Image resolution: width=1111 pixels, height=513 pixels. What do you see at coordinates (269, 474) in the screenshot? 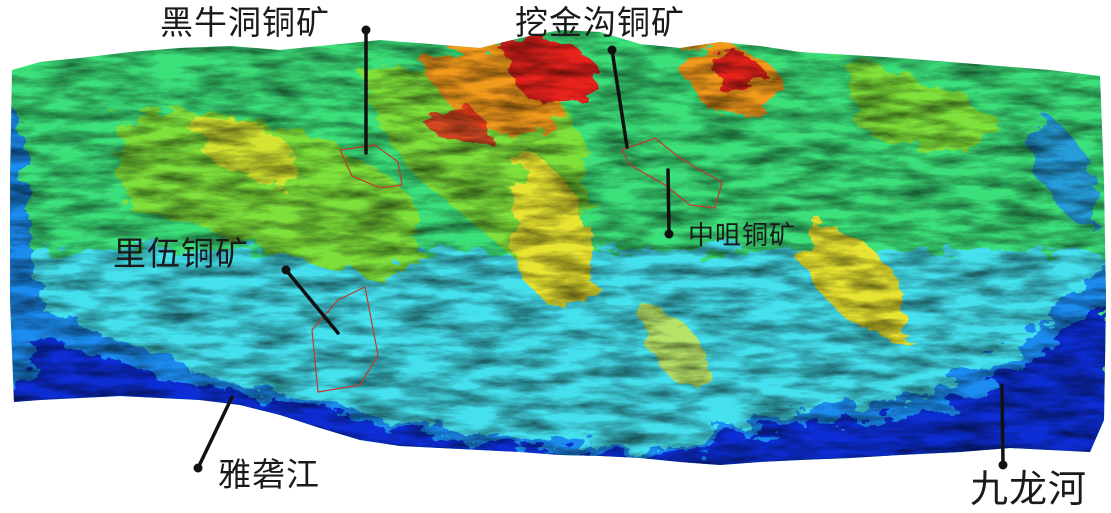
I see `label-yalongjiang-river: 雅砻江` at bounding box center [269, 474].